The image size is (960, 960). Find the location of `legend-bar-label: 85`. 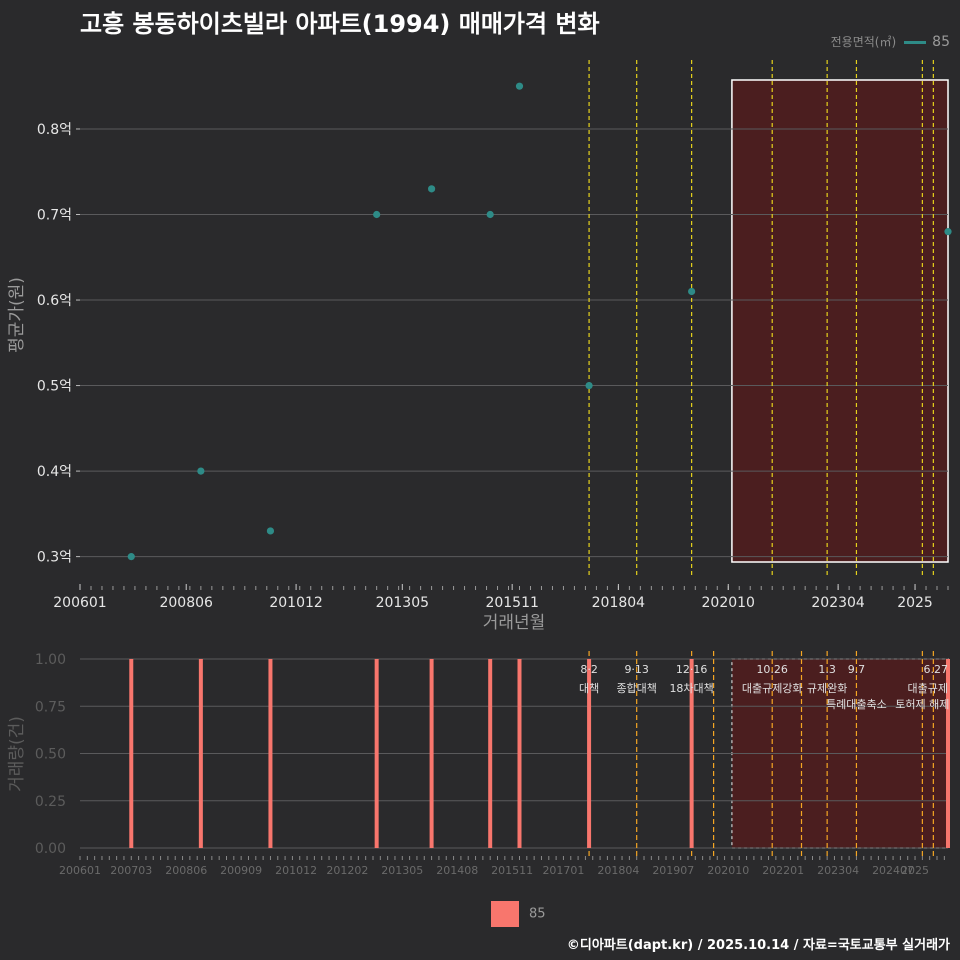

legend-bar-label: 85 is located at coordinates (537, 914).